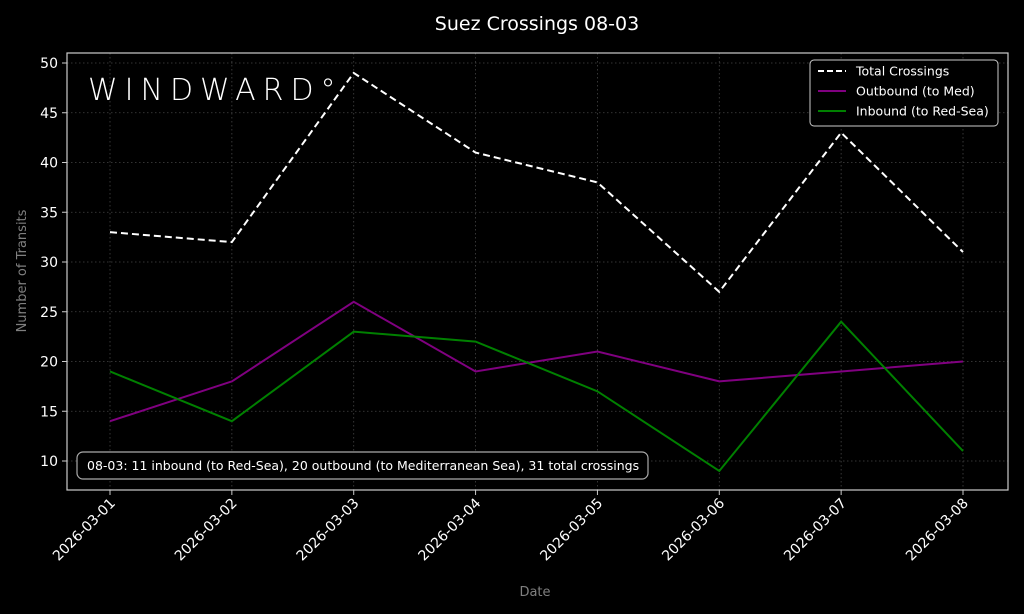 The height and width of the screenshot is (614, 1024). Describe the element at coordinates (84, 530) in the screenshot. I see `x-tick-label: 2026-03-01` at that location.